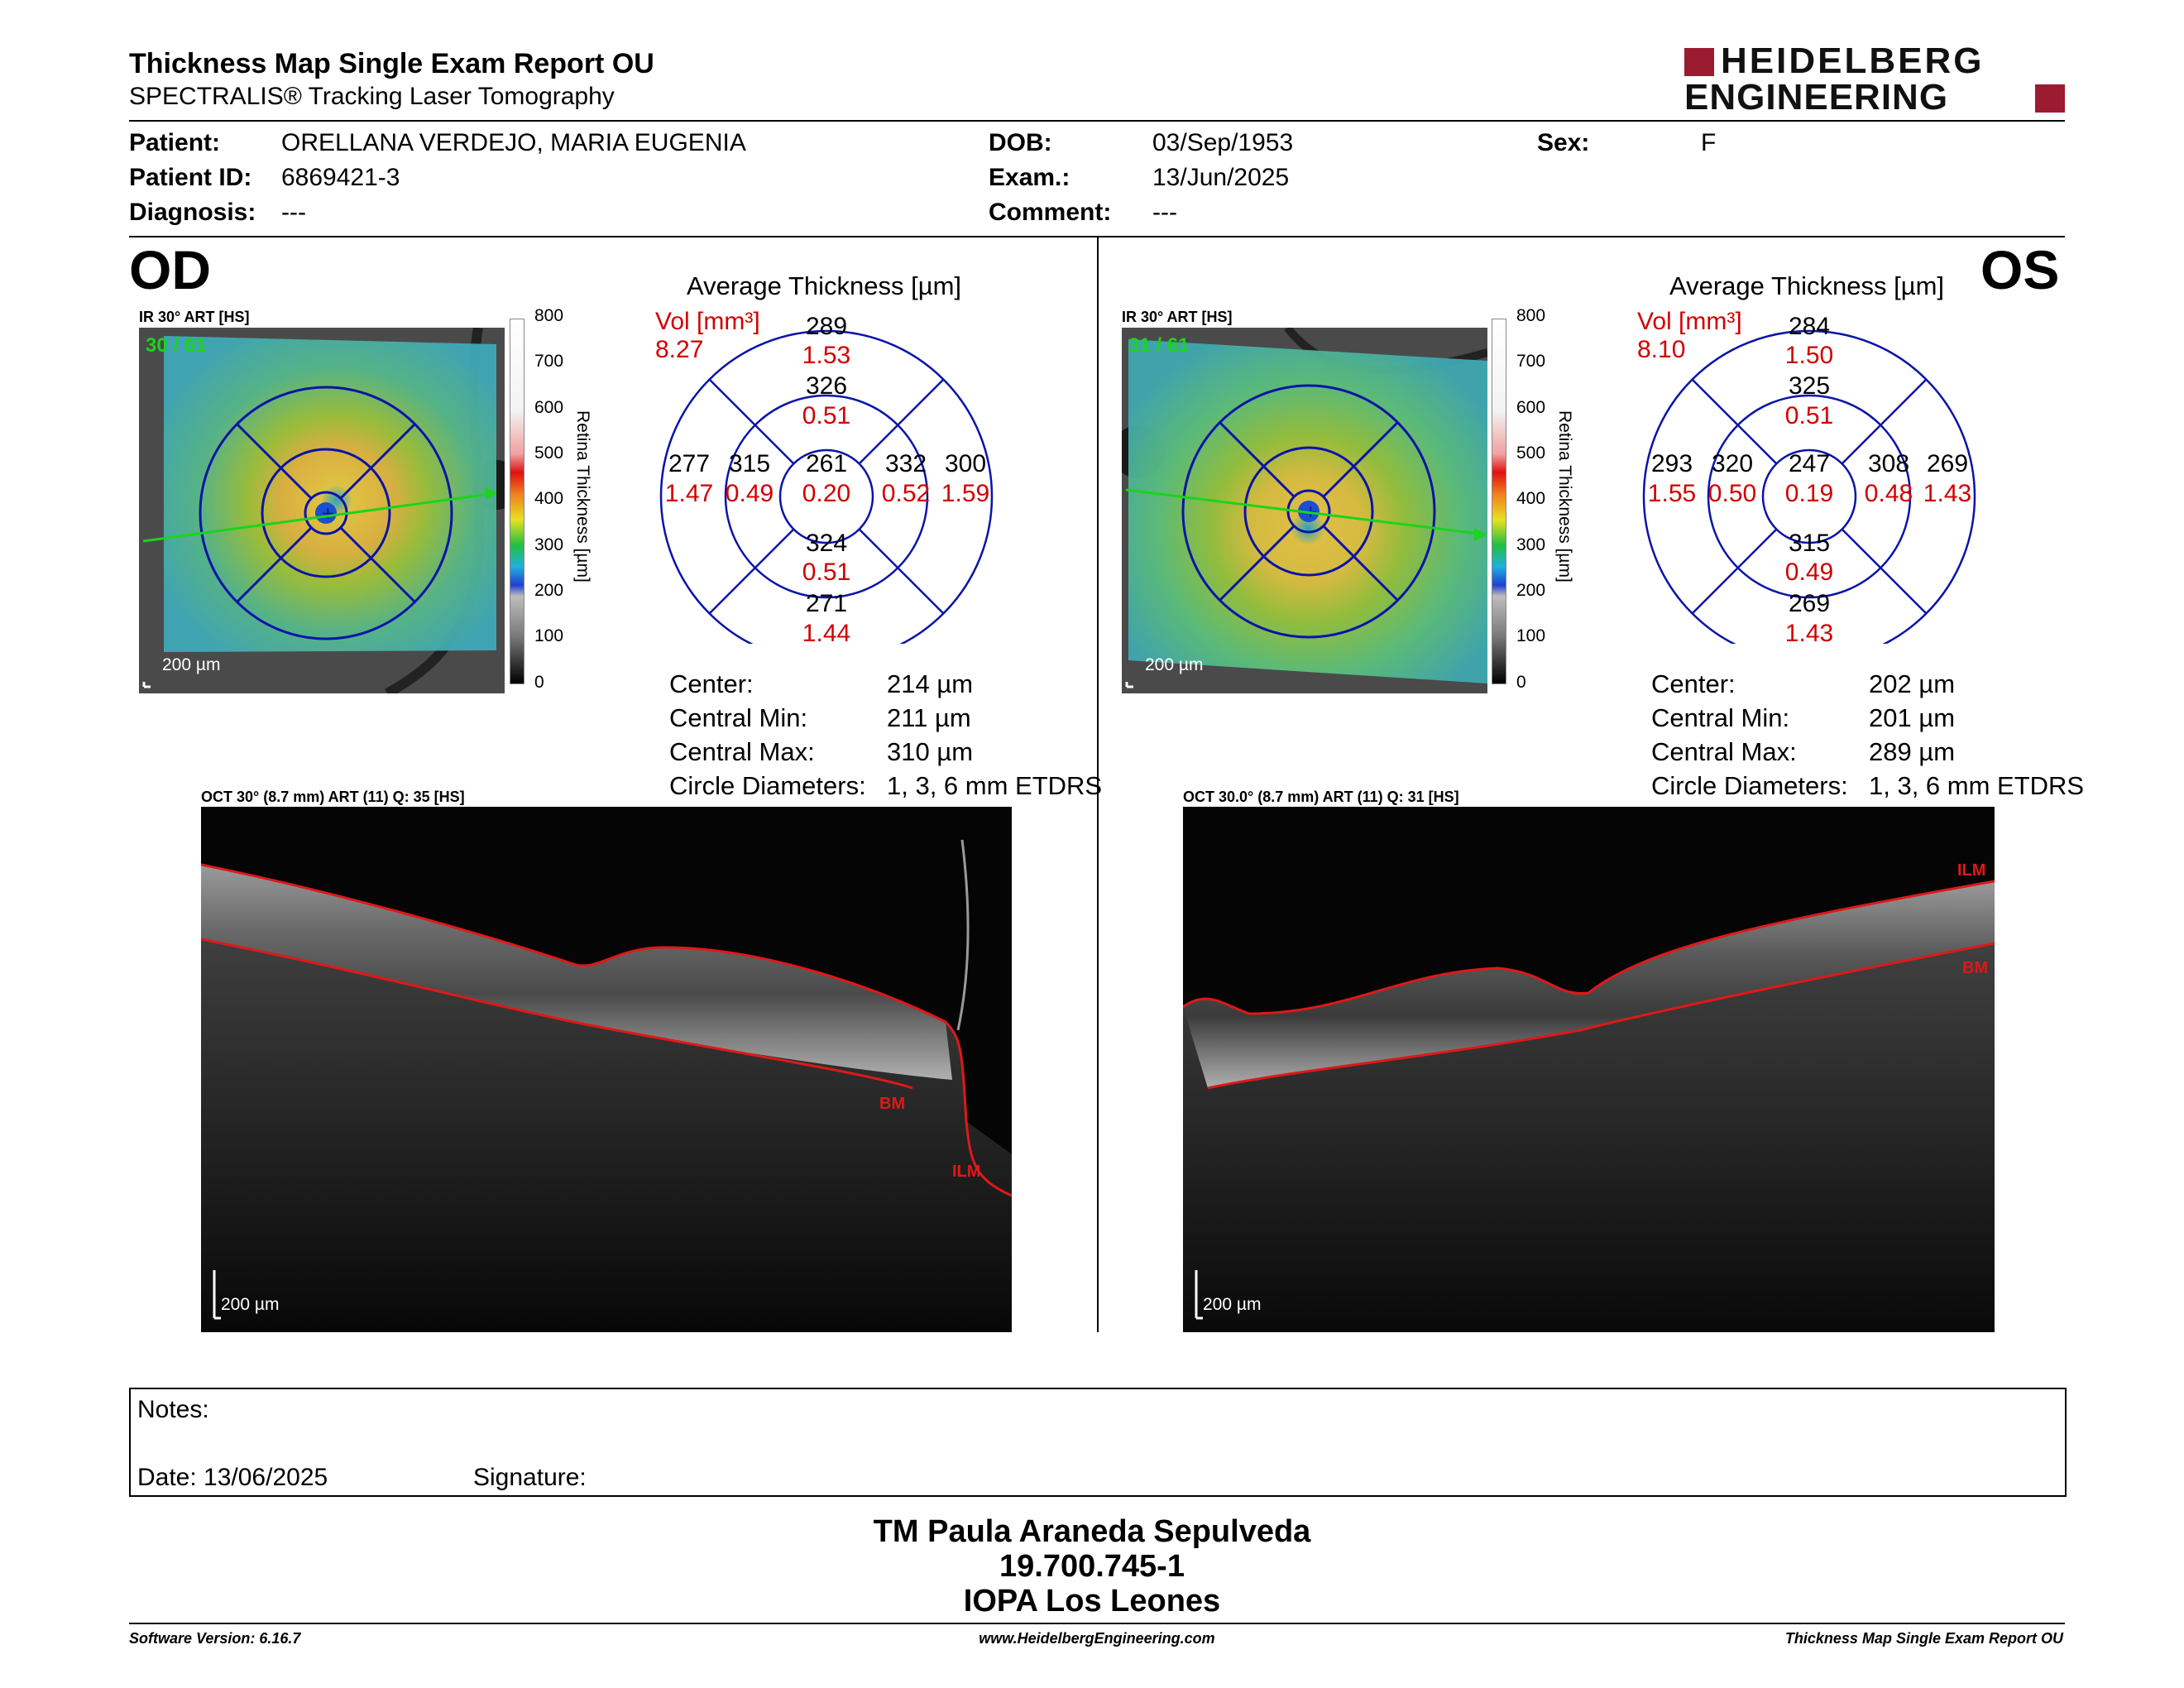 The image size is (2184, 1688). What do you see at coordinates (1809, 493) in the screenshot?
I see `os-center-vol: 0.19` at bounding box center [1809, 493].